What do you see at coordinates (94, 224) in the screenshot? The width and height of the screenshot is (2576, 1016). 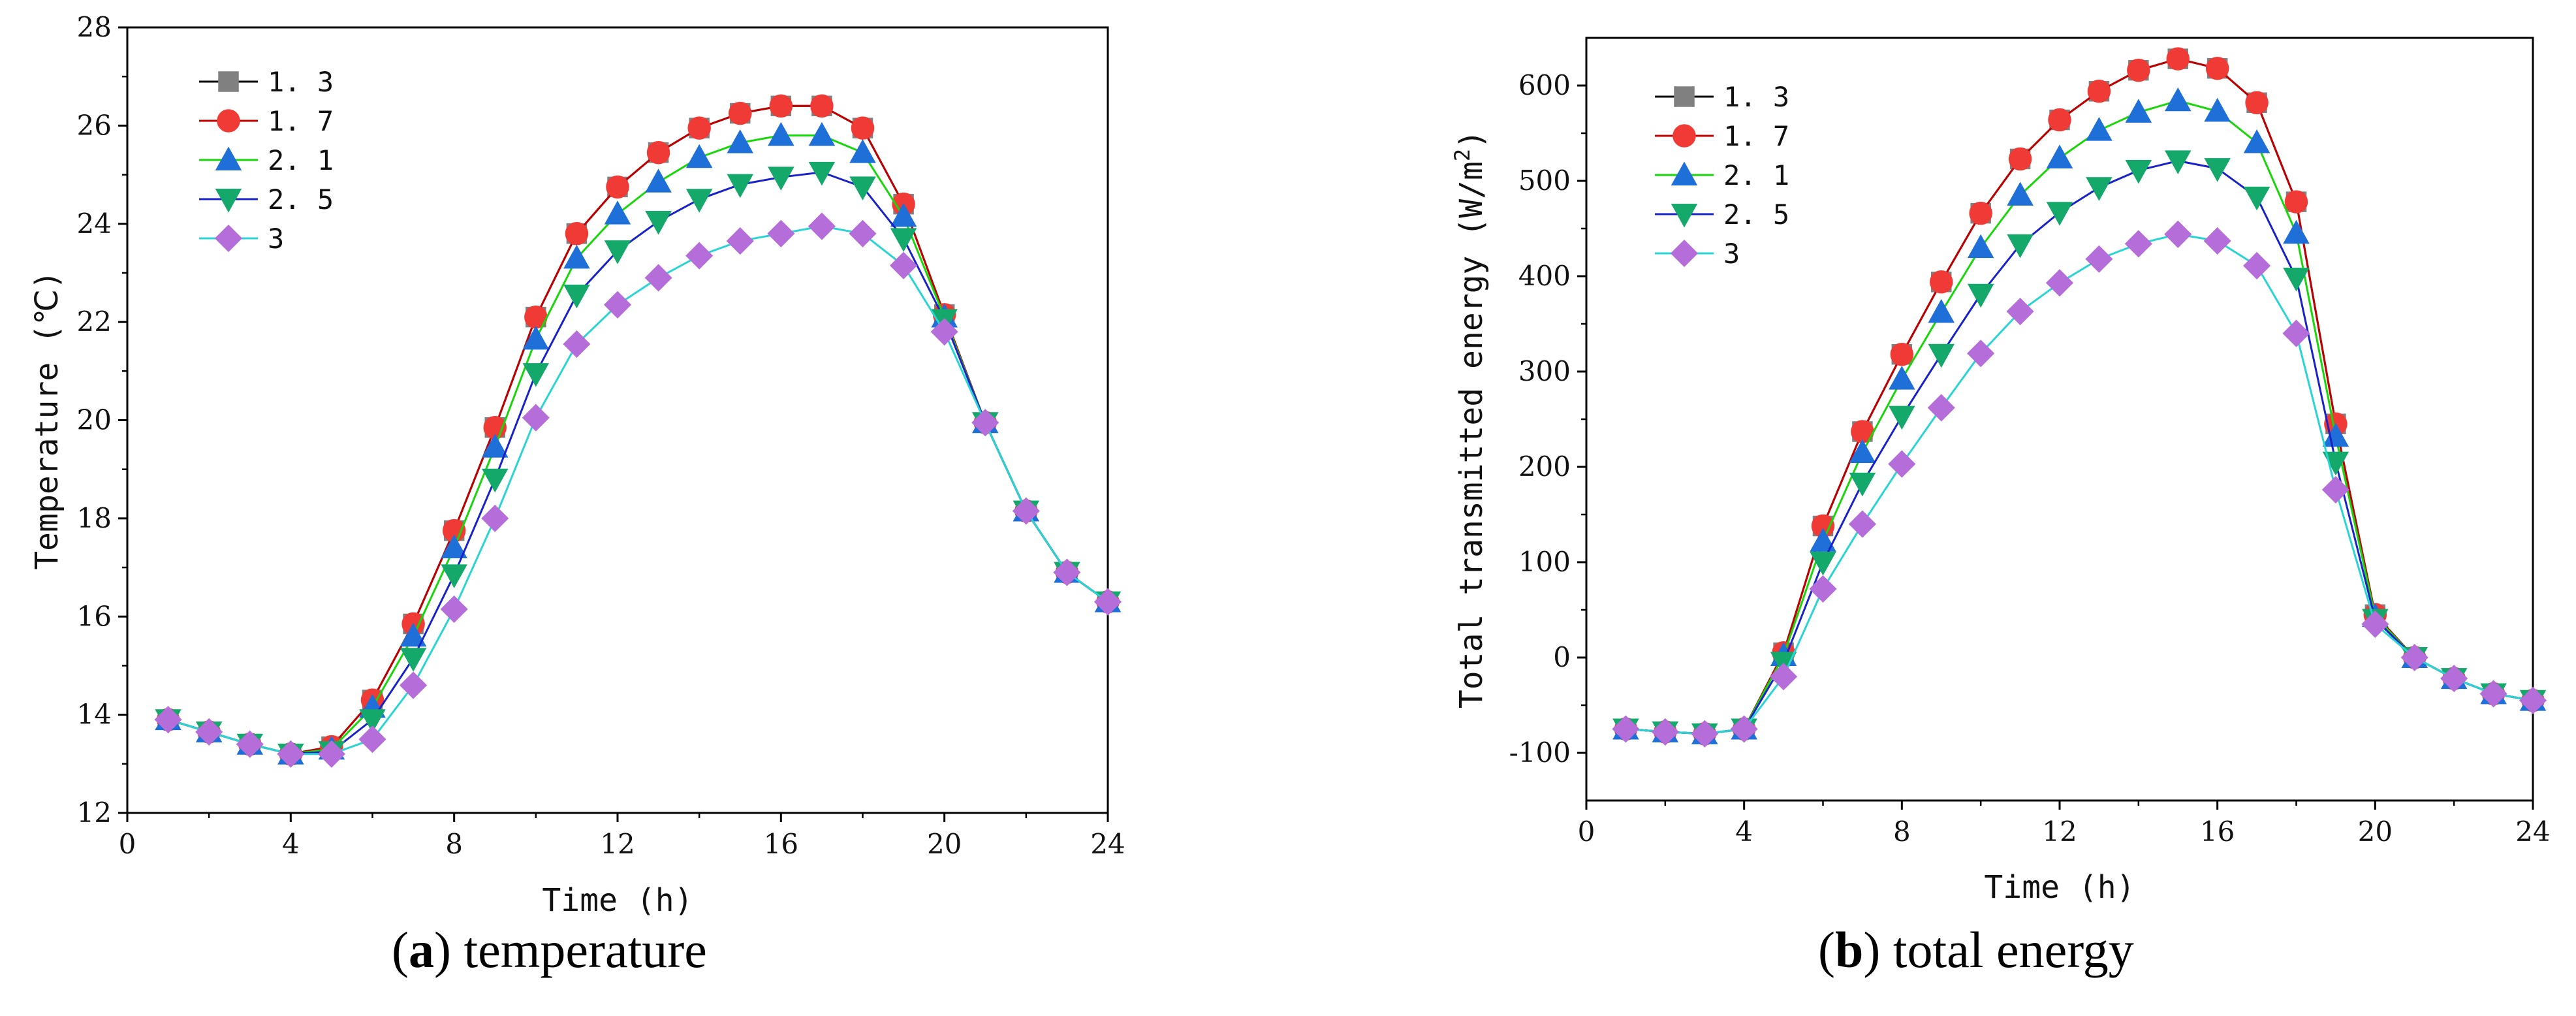 I see `y-tick-label: 24` at bounding box center [94, 224].